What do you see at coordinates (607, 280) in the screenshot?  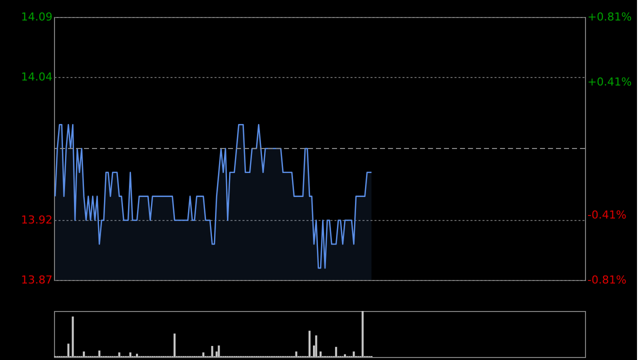 I see `y2-tick-label: -0.81%` at bounding box center [607, 280].